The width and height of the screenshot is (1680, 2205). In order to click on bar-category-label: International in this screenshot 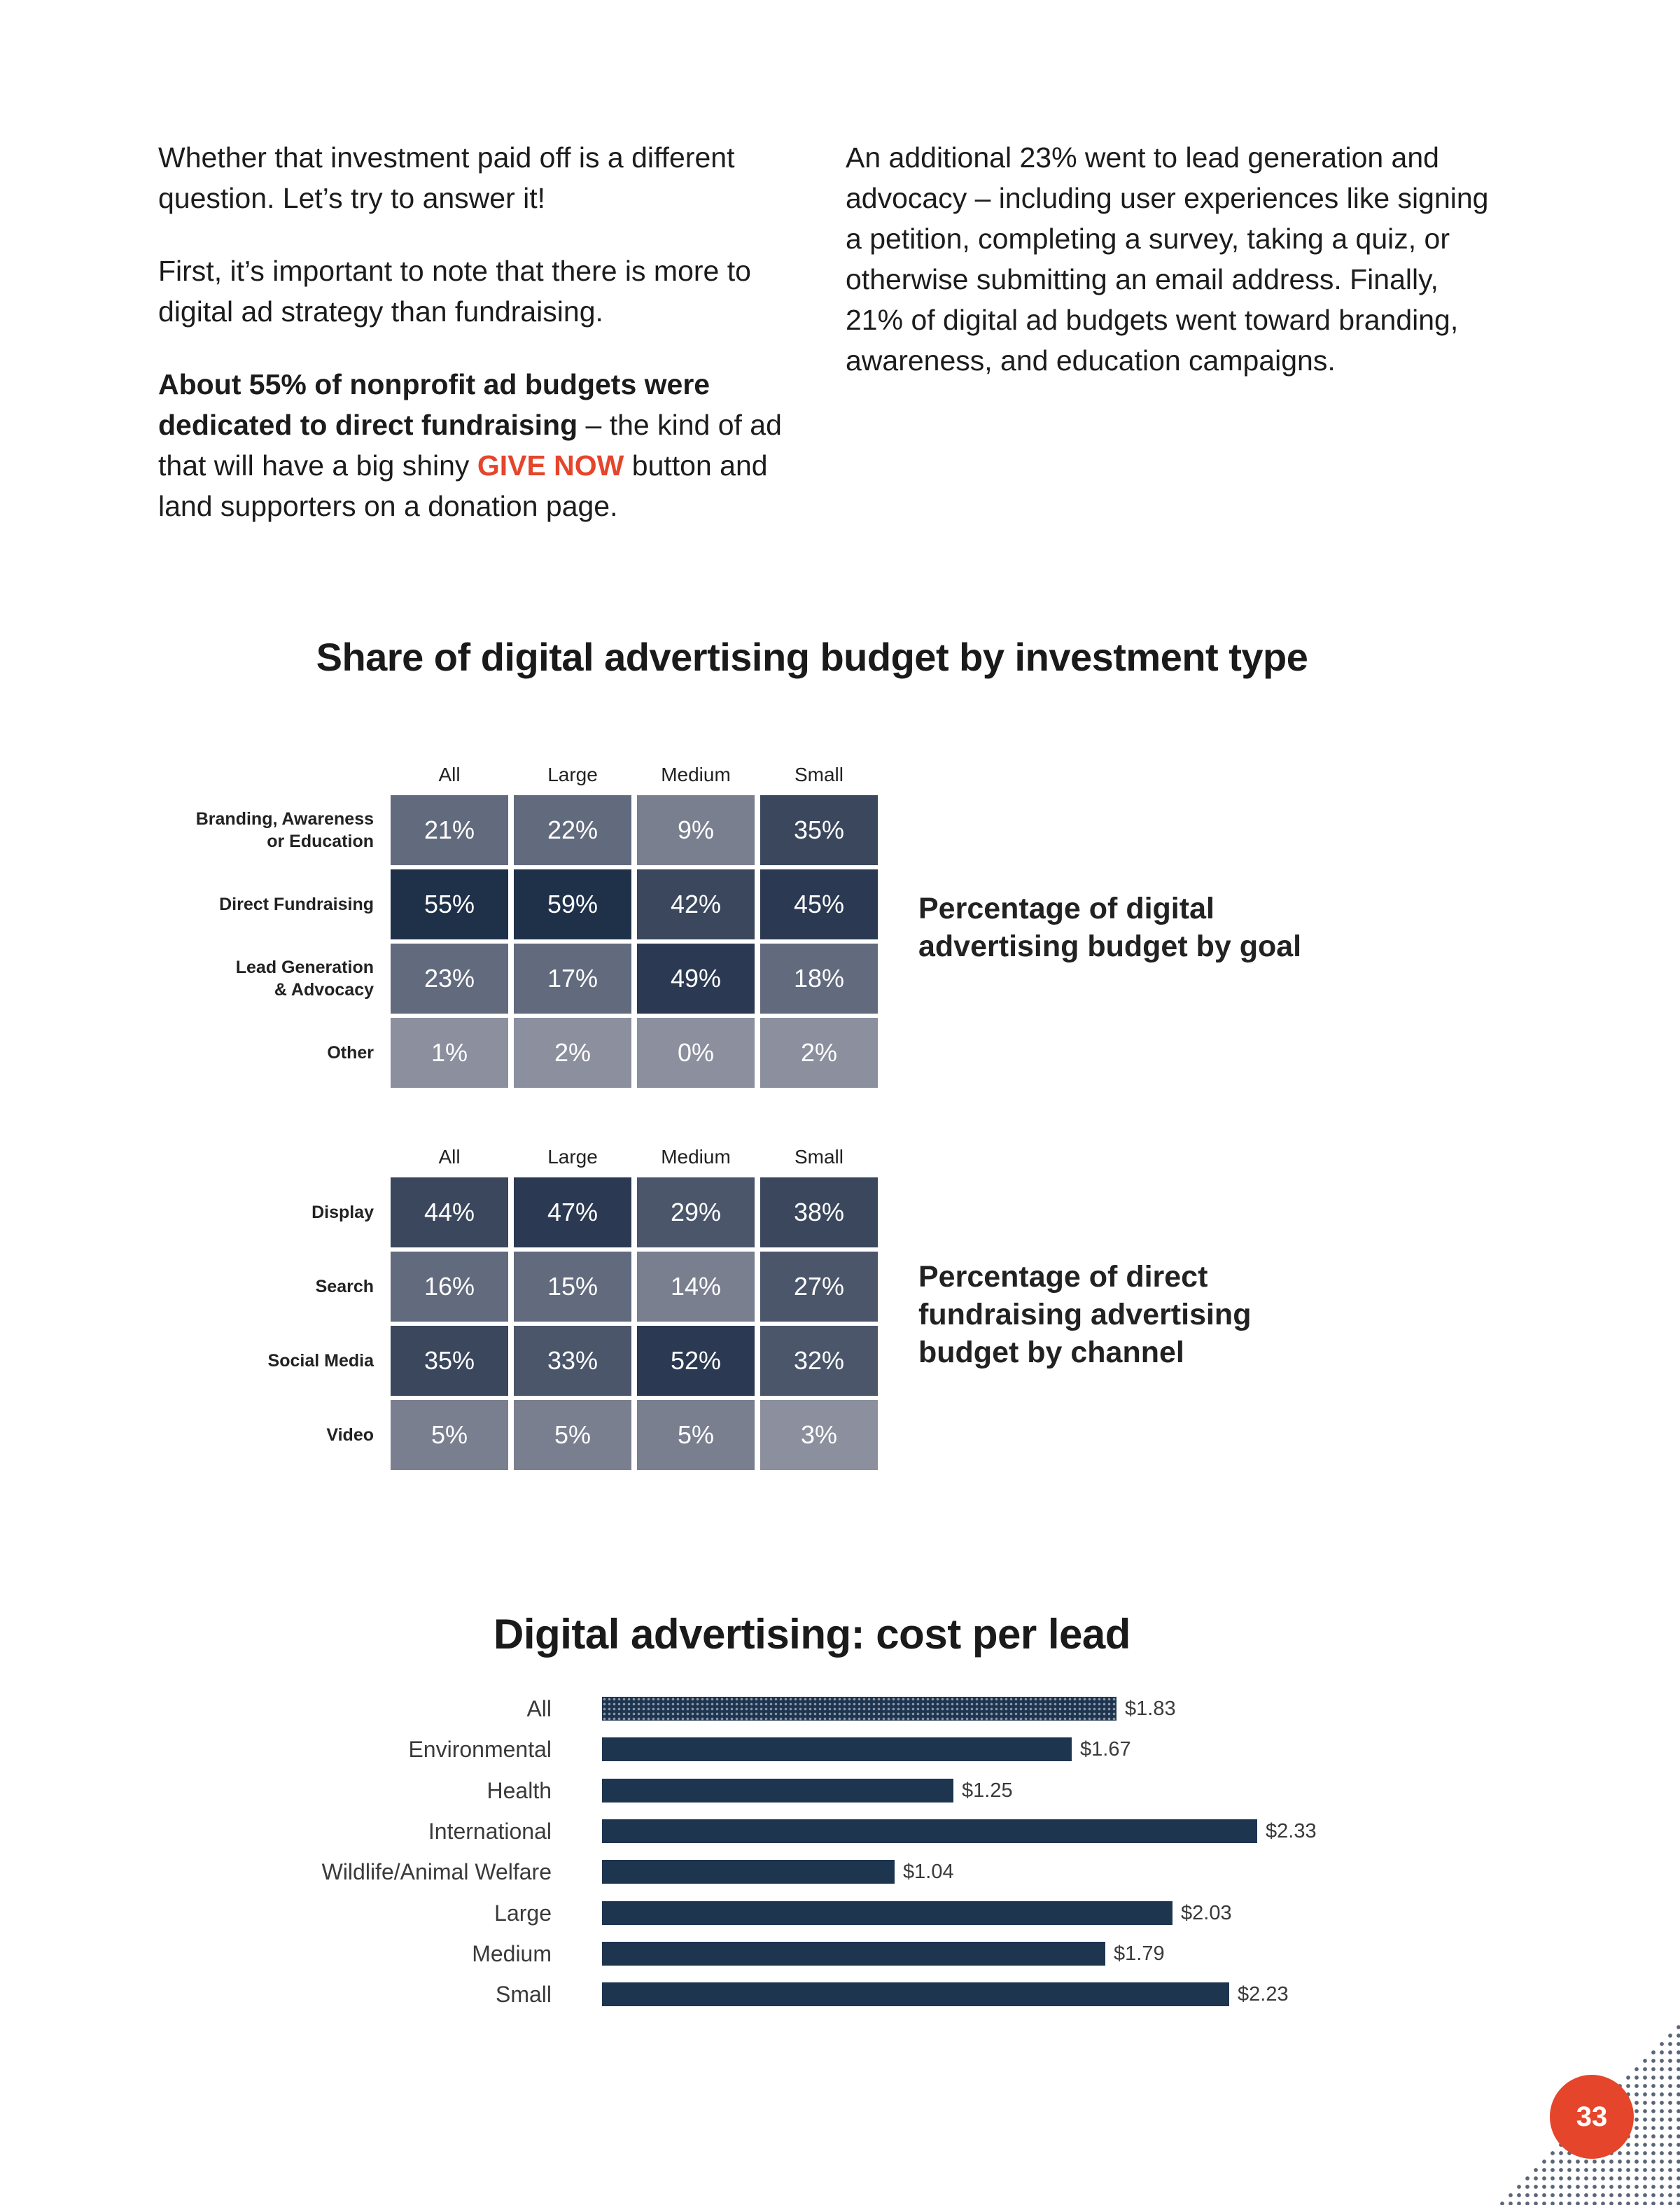, I will do `click(490, 1831)`.